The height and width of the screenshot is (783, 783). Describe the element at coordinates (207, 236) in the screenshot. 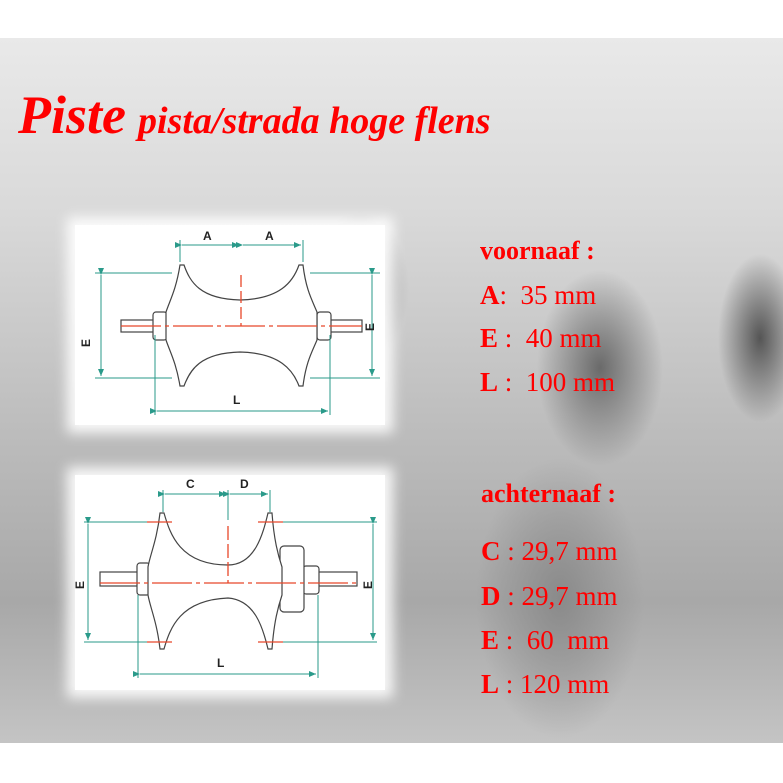

I see `front-label-a-left: A` at that location.